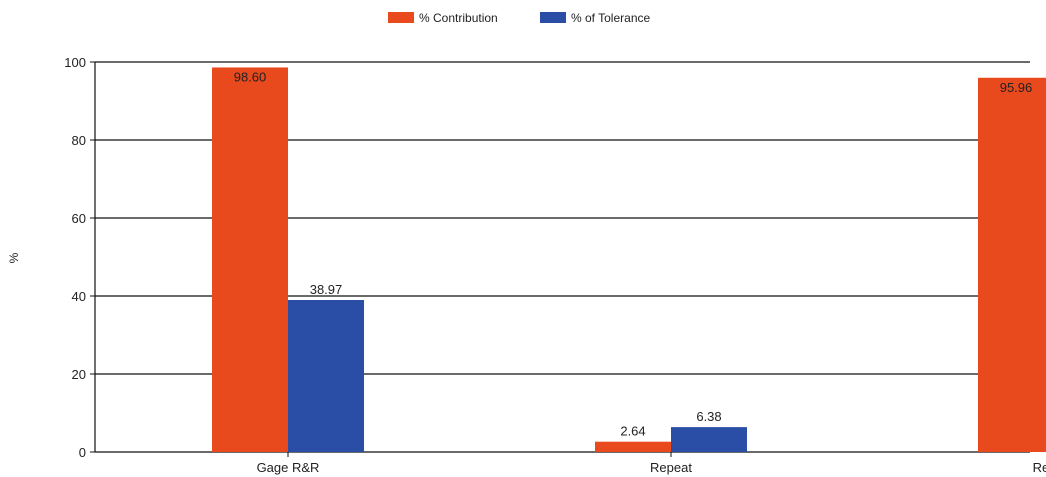 This screenshot has width=1046, height=477. What do you see at coordinates (610, 18) in the screenshot?
I see `legend-label: % of Tolerance` at bounding box center [610, 18].